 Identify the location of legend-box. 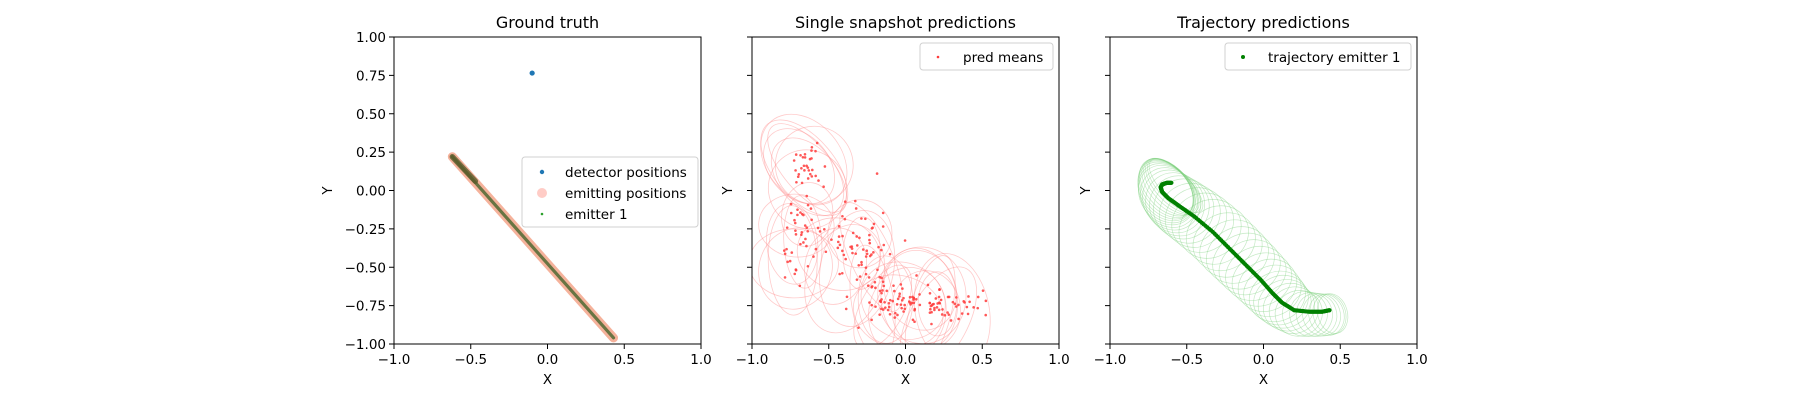
(986, 56).